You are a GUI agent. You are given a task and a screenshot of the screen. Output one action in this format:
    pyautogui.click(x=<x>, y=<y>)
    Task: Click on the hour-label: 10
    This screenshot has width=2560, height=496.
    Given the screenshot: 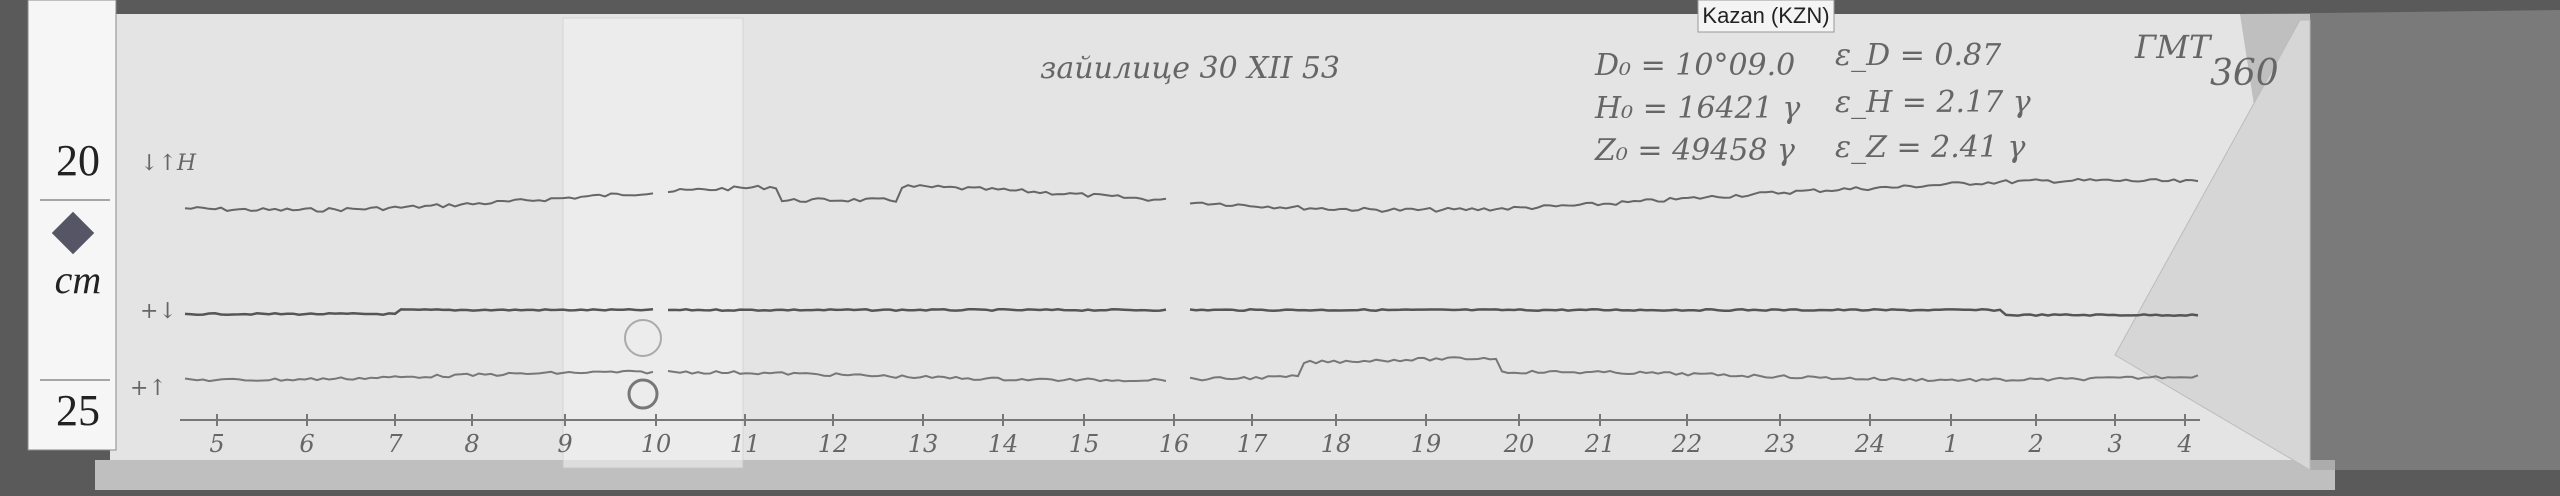 What is the action you would take?
    pyautogui.click(x=656, y=444)
    